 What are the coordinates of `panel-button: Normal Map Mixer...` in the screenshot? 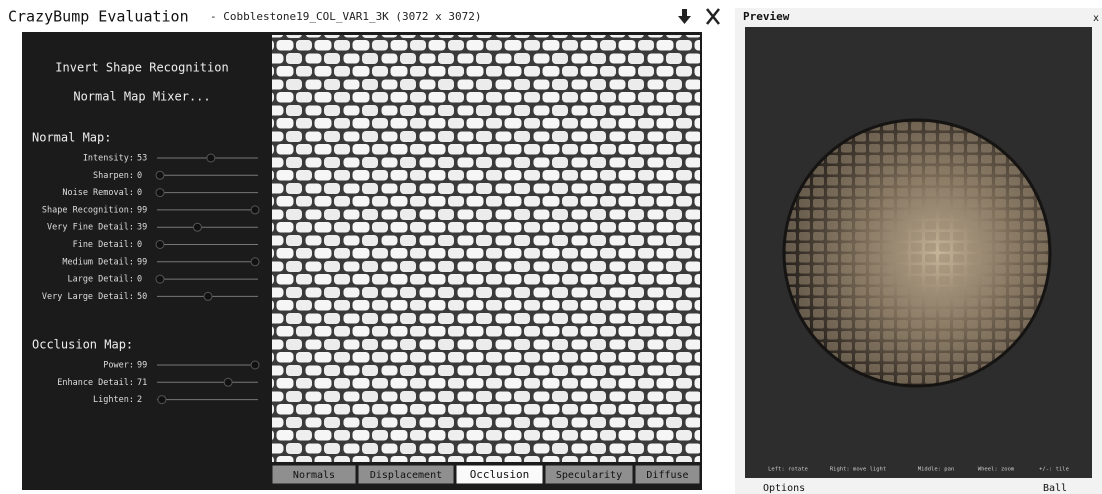 It's located at (141, 97).